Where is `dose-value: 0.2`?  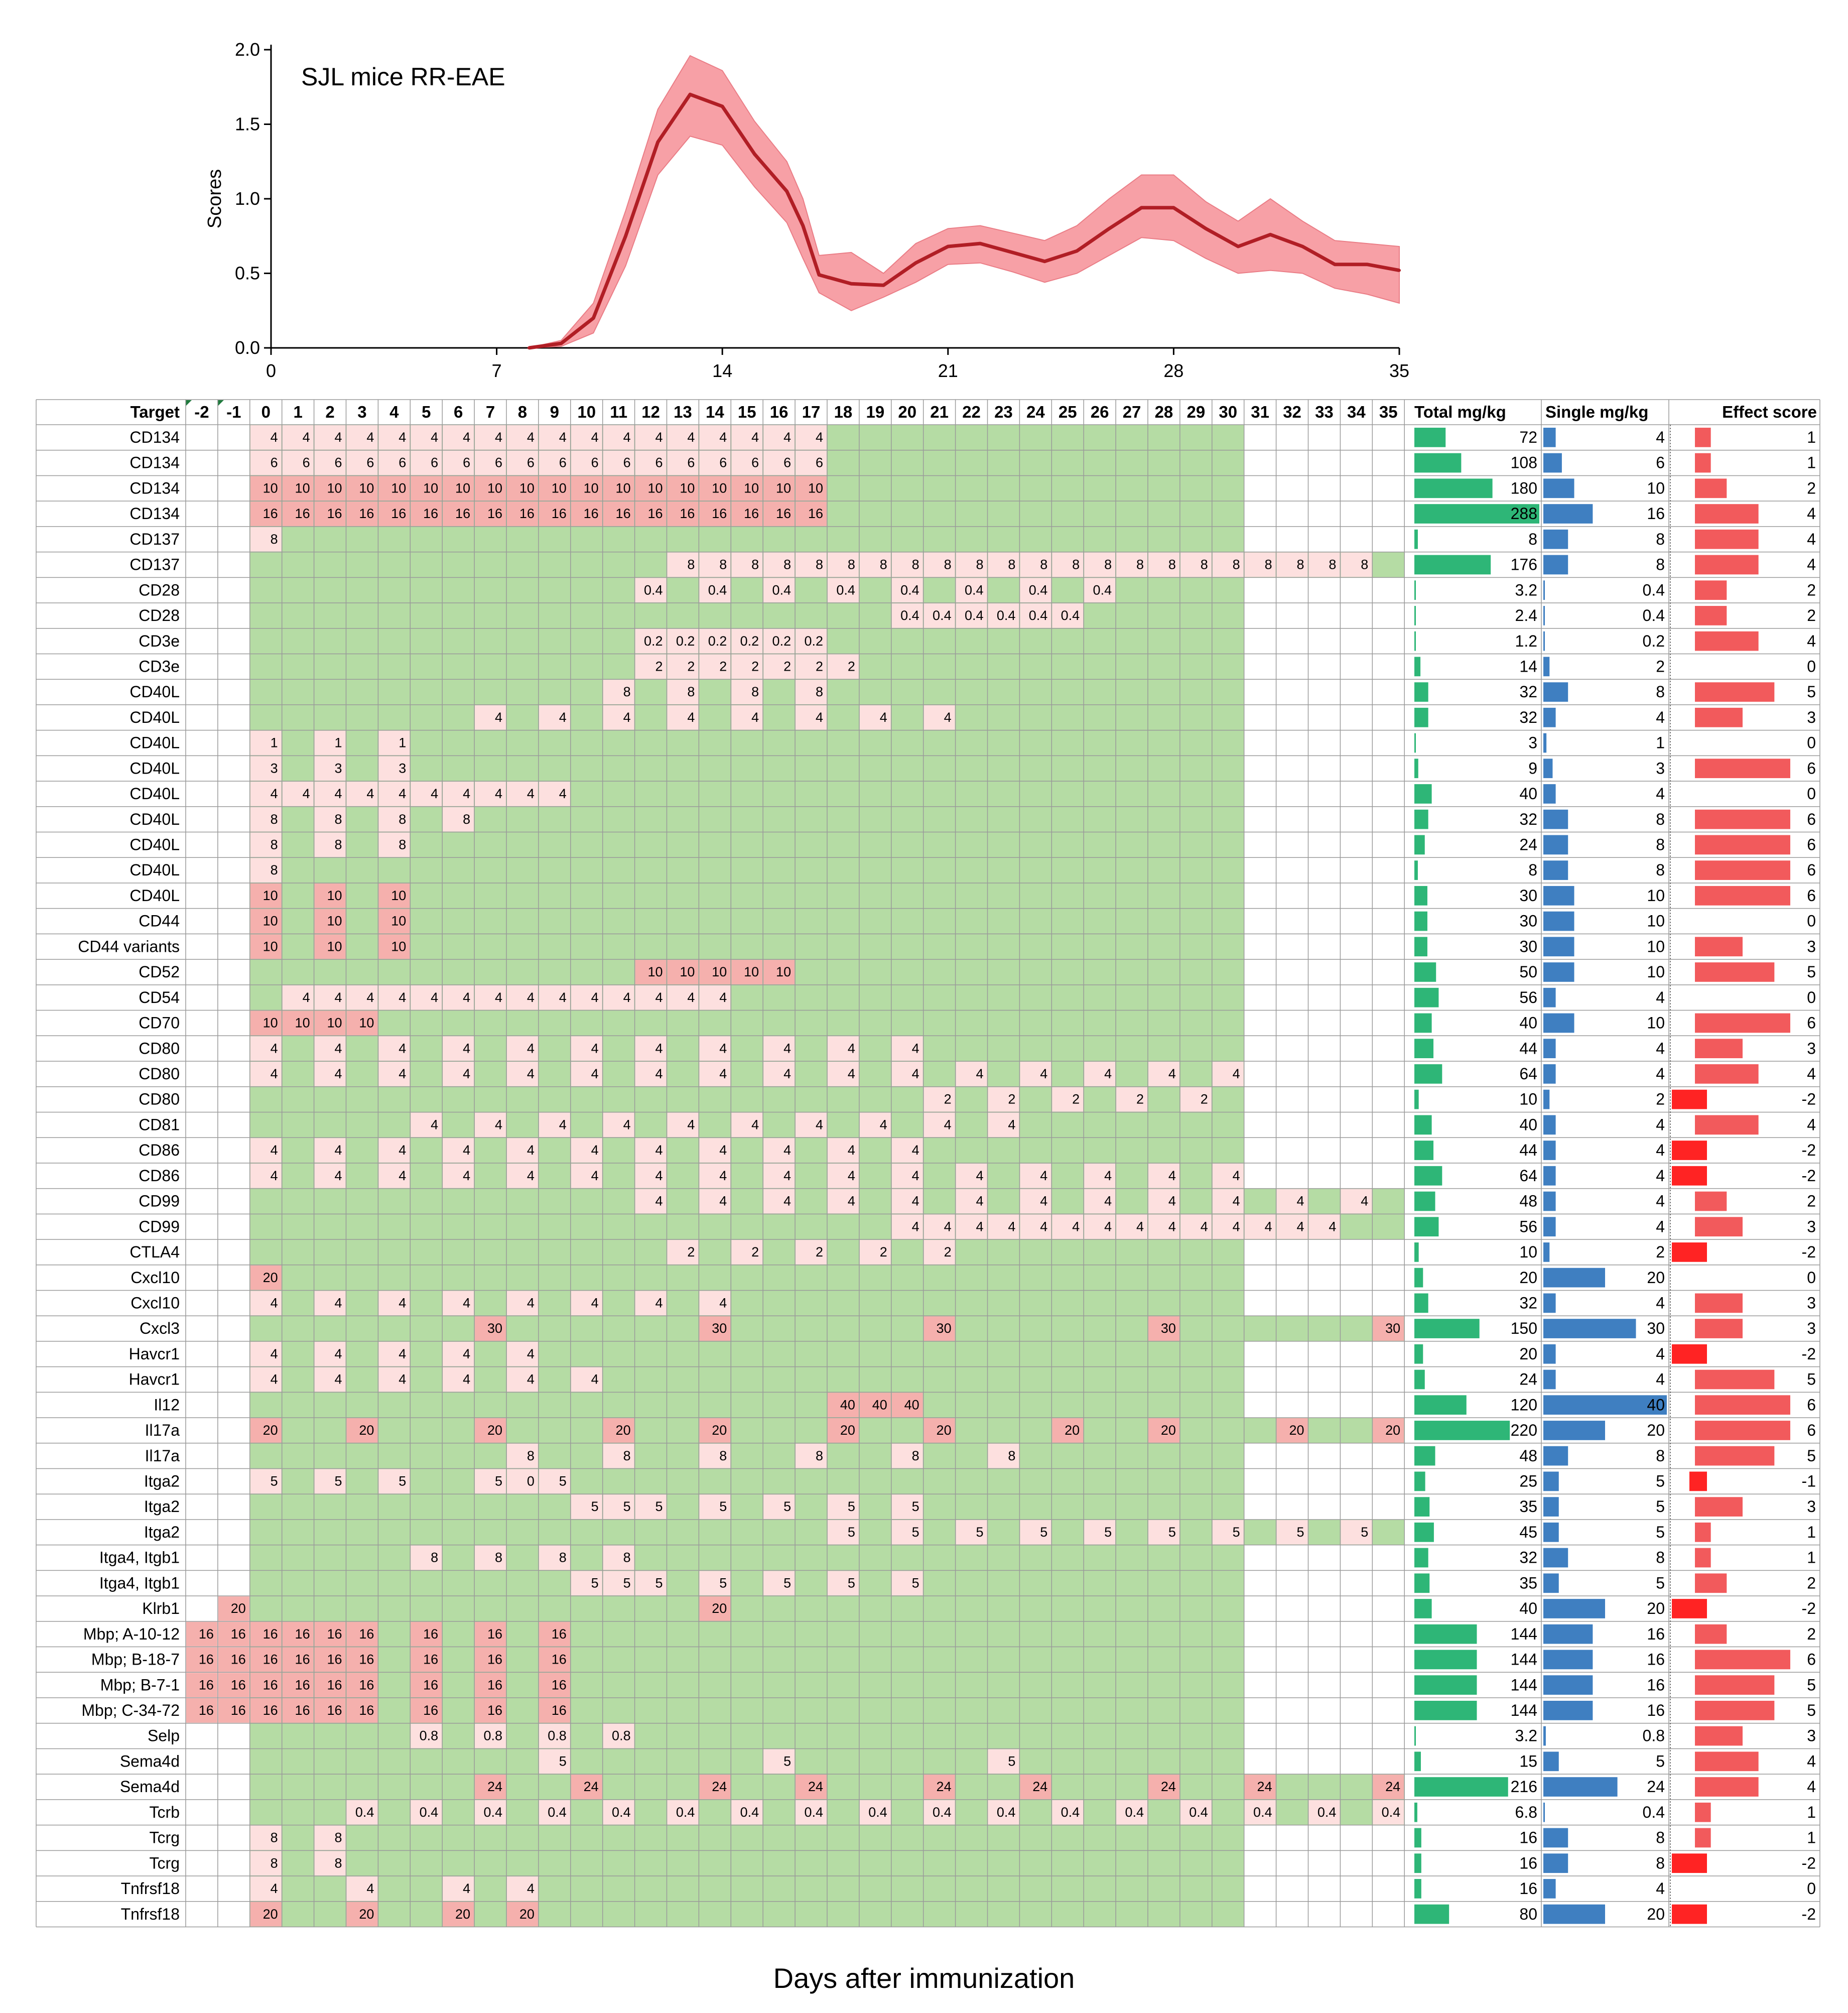 dose-value: 0.2 is located at coordinates (717, 641).